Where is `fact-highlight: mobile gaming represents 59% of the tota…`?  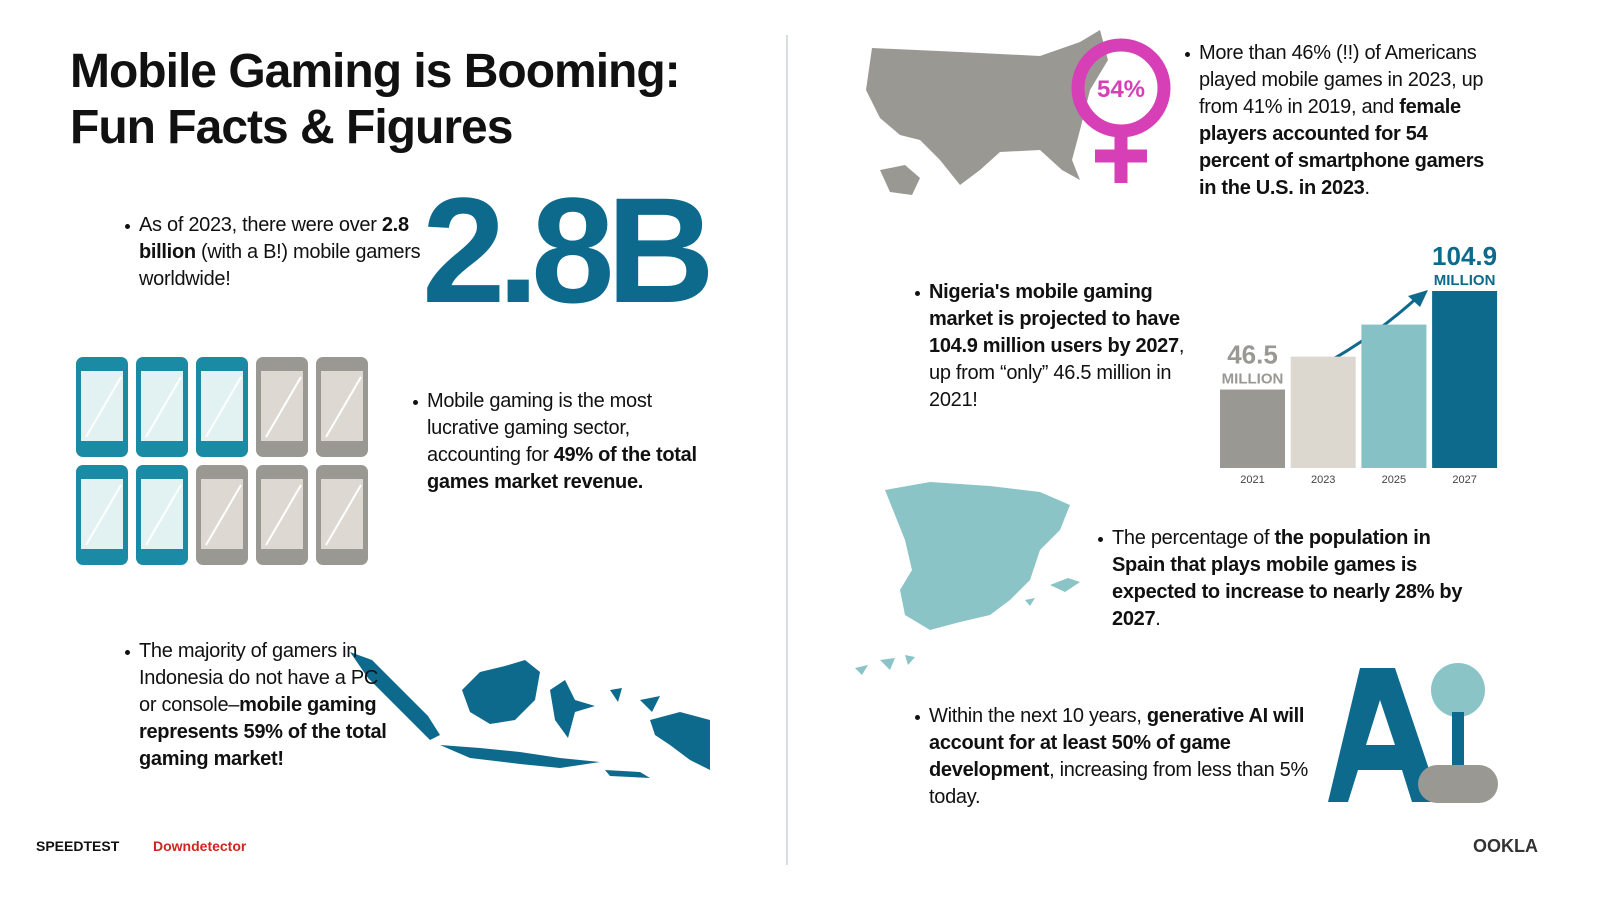
fact-highlight: mobile gaming represents 59% of the tota… is located at coordinates (263, 732).